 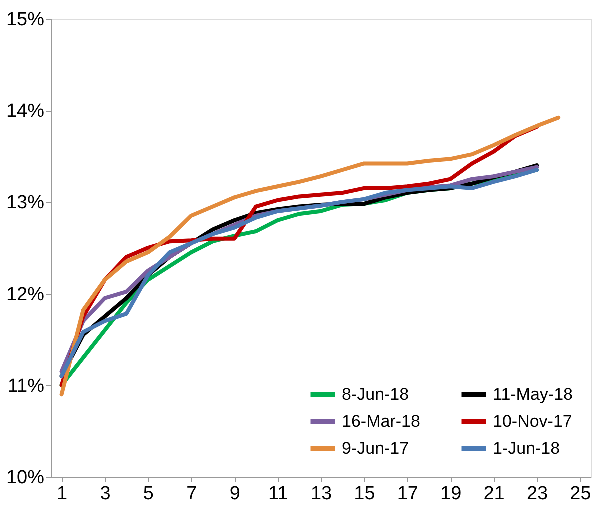 I want to click on x-tick-label: 7, so click(x=192, y=494).